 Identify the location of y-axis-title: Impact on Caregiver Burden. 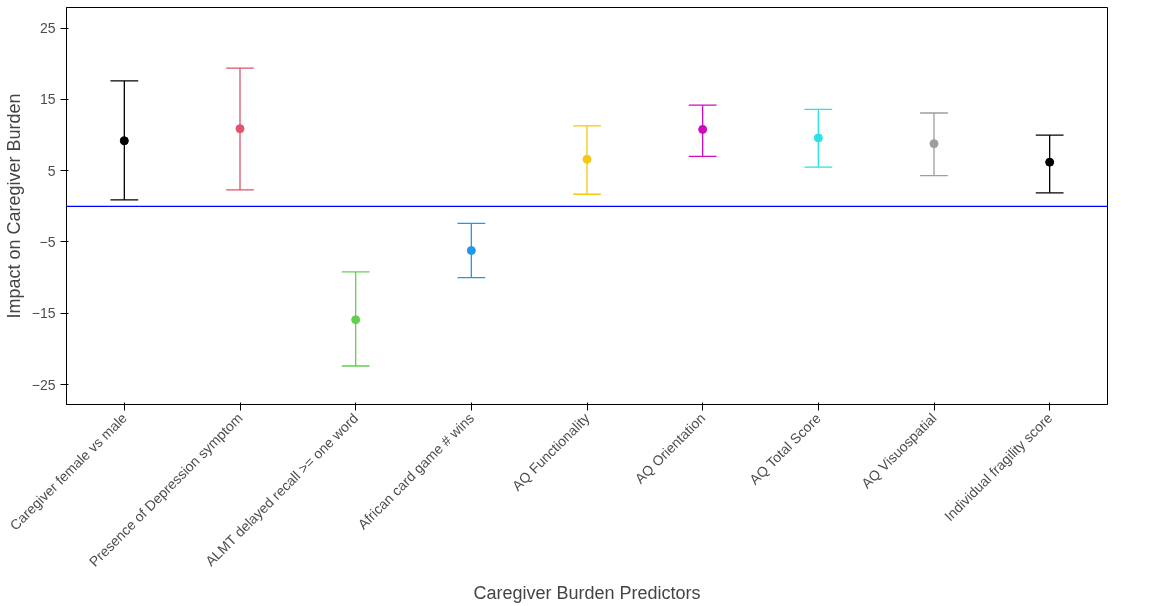
(13, 206).